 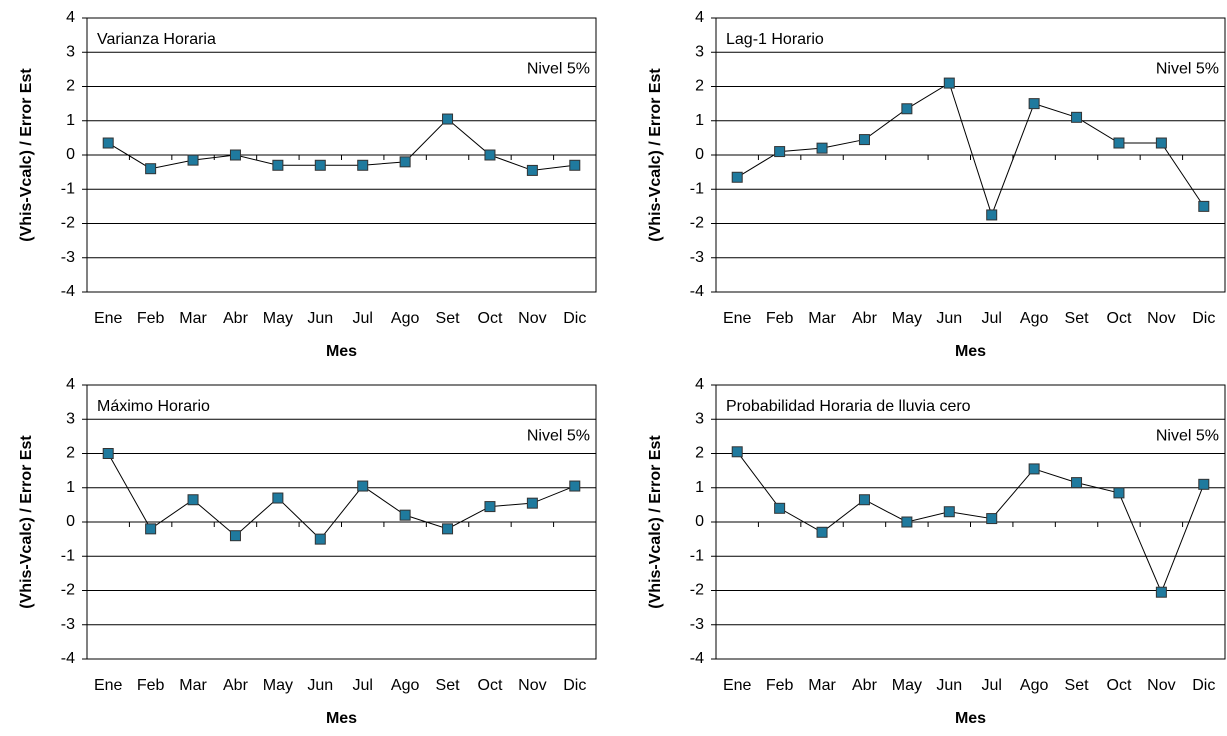 I want to click on x-tick-label: Ago, so click(x=405, y=318).